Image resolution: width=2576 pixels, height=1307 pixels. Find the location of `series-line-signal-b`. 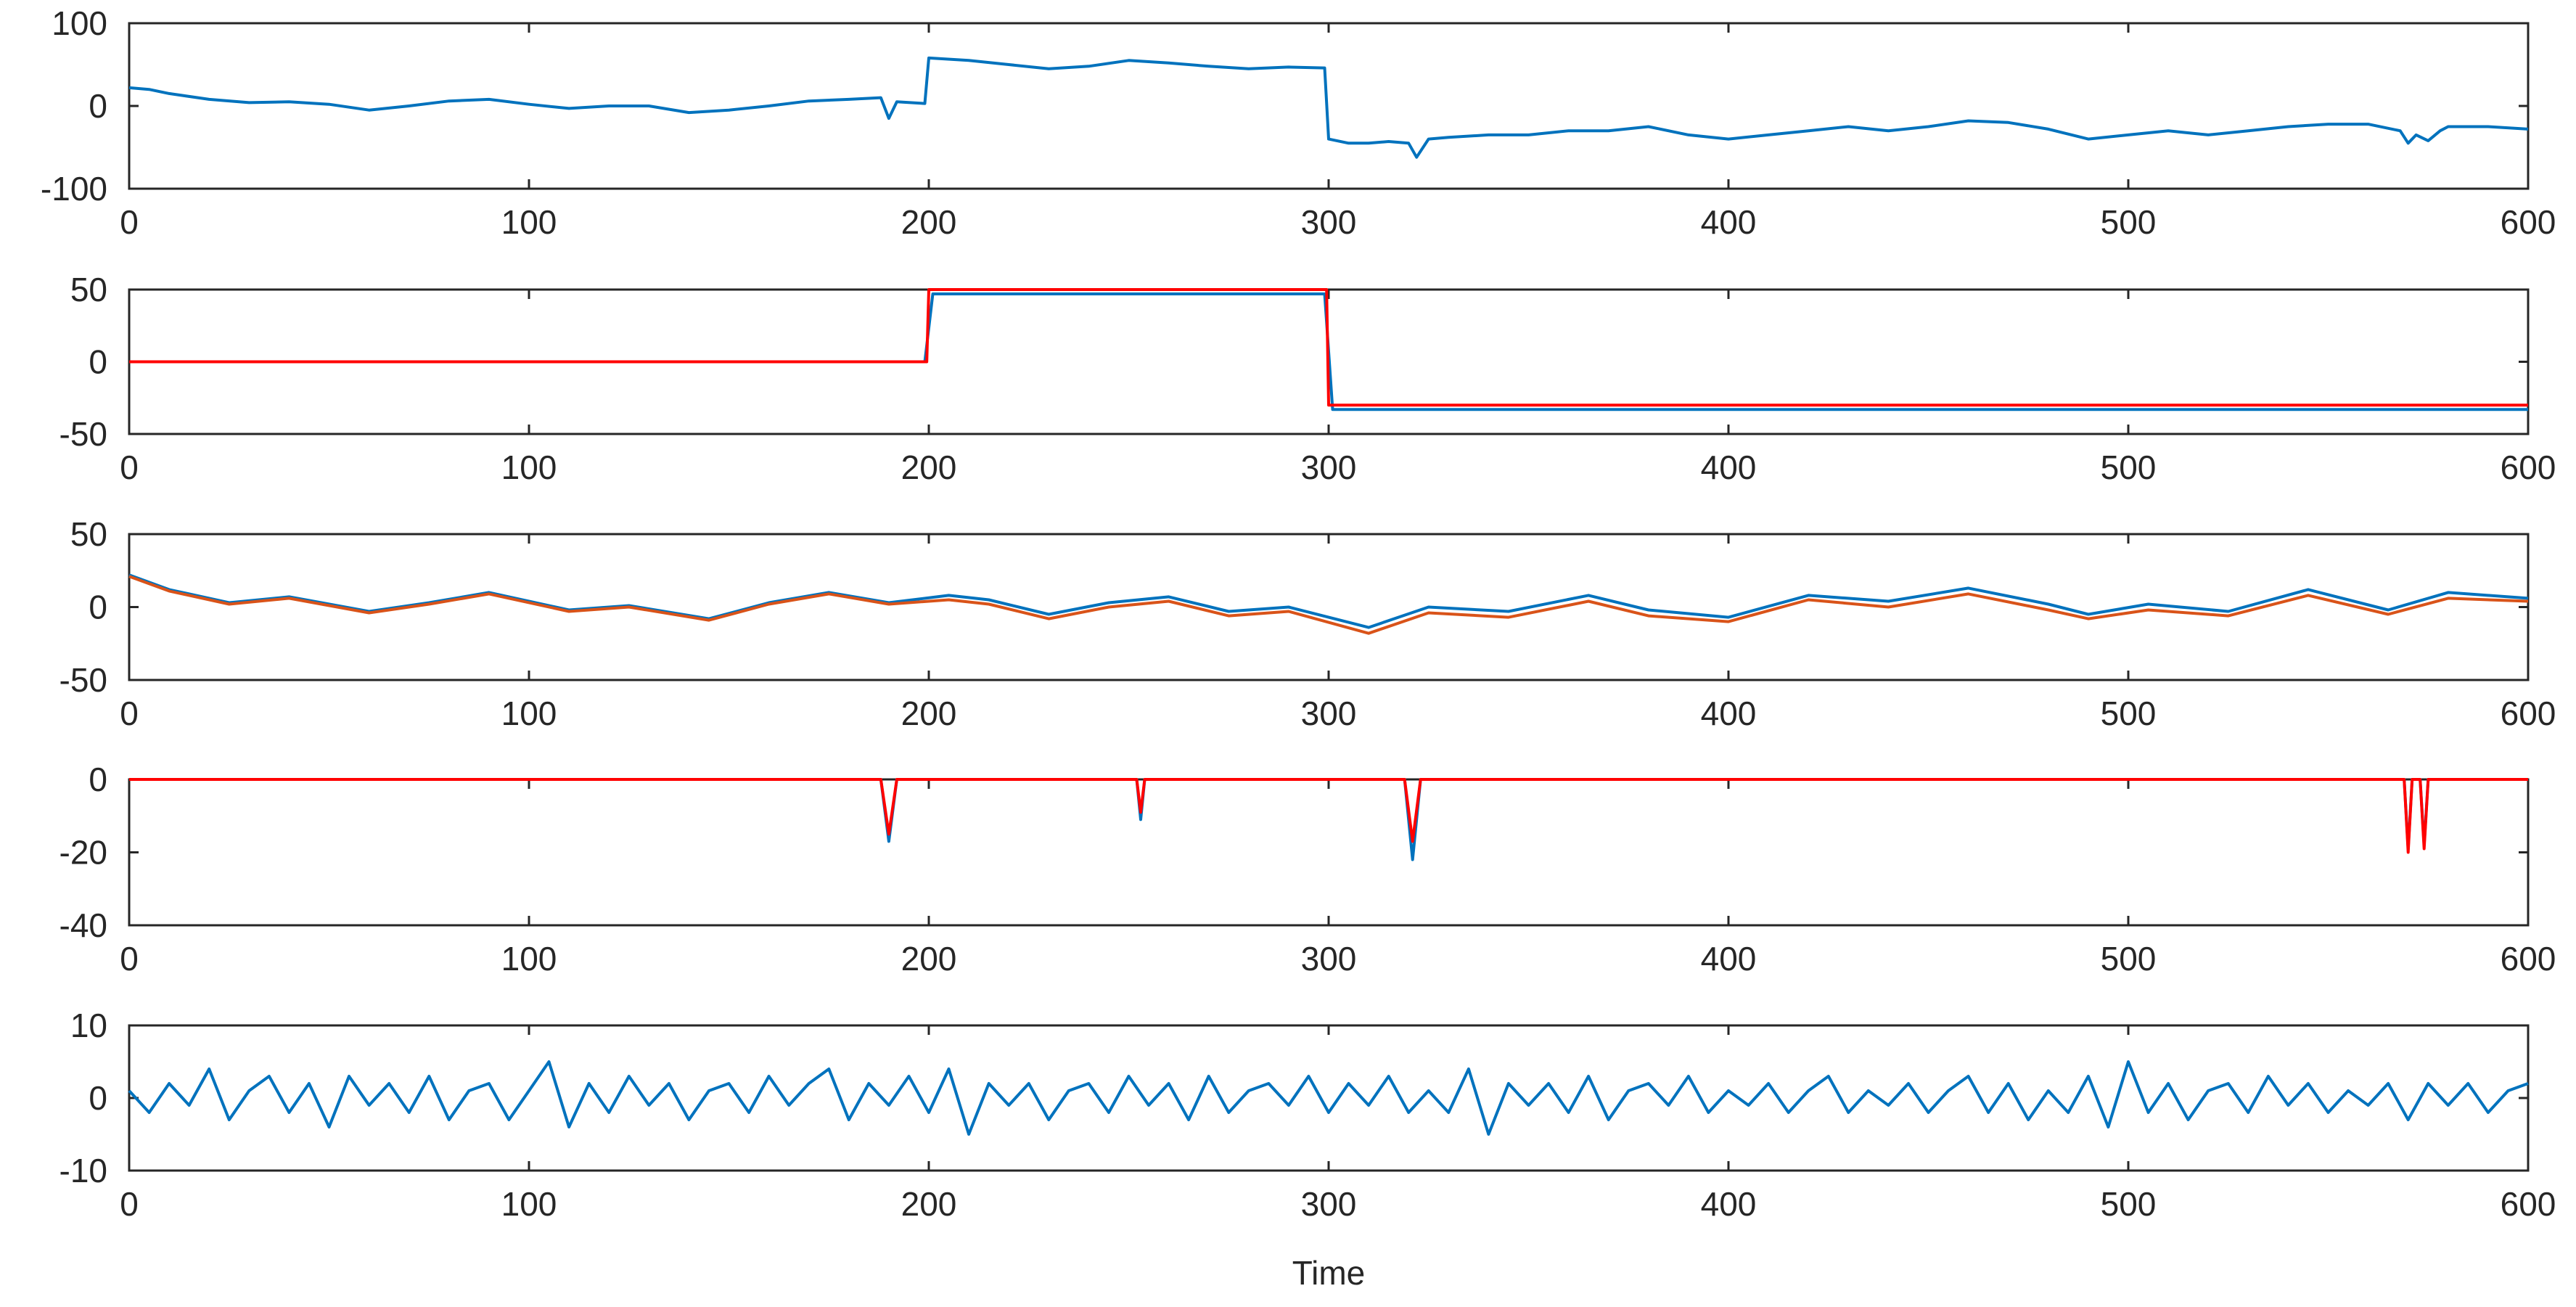

series-line-signal-b is located at coordinates (1328, 605).